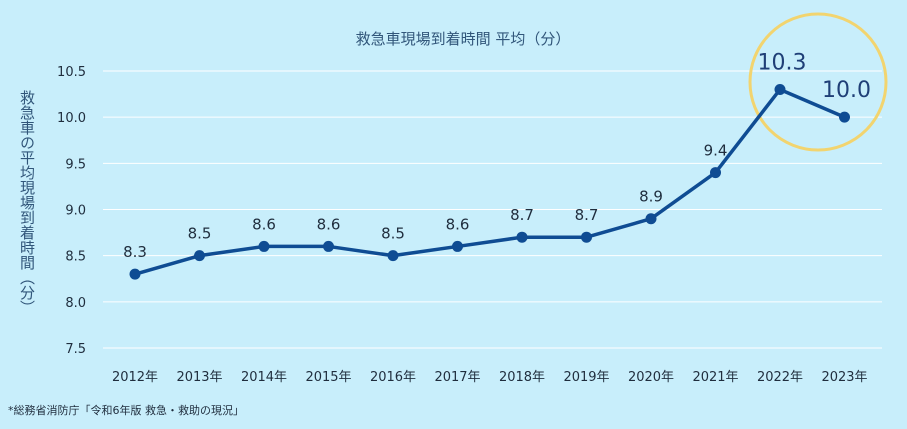 This screenshot has height=429, width=907. I want to click on x-tick-label: 2015年, so click(328, 377).